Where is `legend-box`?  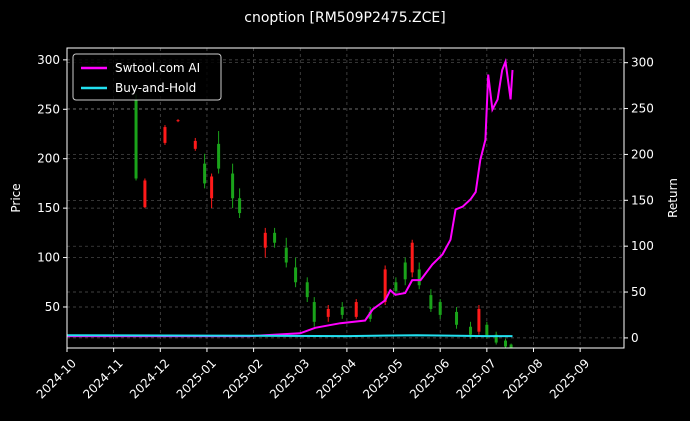
legend-box is located at coordinates (147, 77).